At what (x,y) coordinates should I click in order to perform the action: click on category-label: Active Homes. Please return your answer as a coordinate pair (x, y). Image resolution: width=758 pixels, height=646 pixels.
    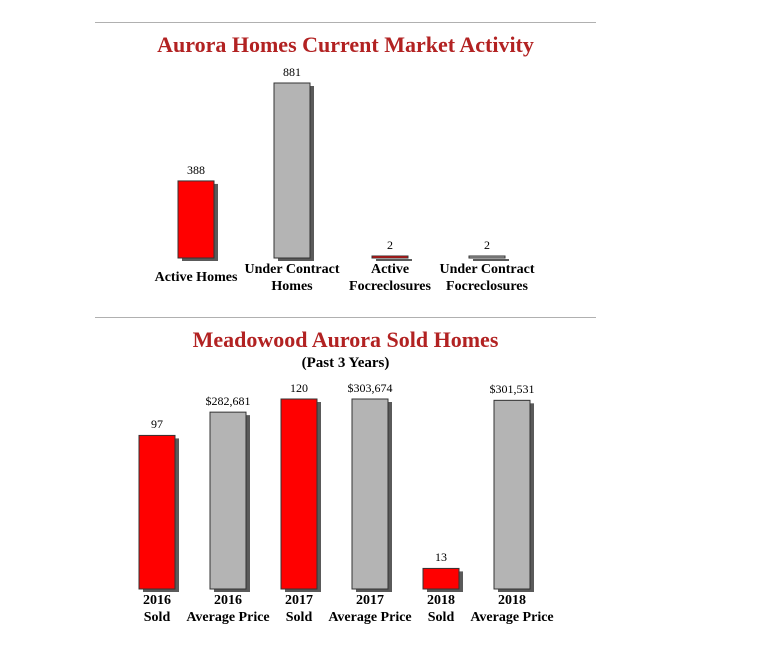
    Looking at the image, I should click on (196, 277).